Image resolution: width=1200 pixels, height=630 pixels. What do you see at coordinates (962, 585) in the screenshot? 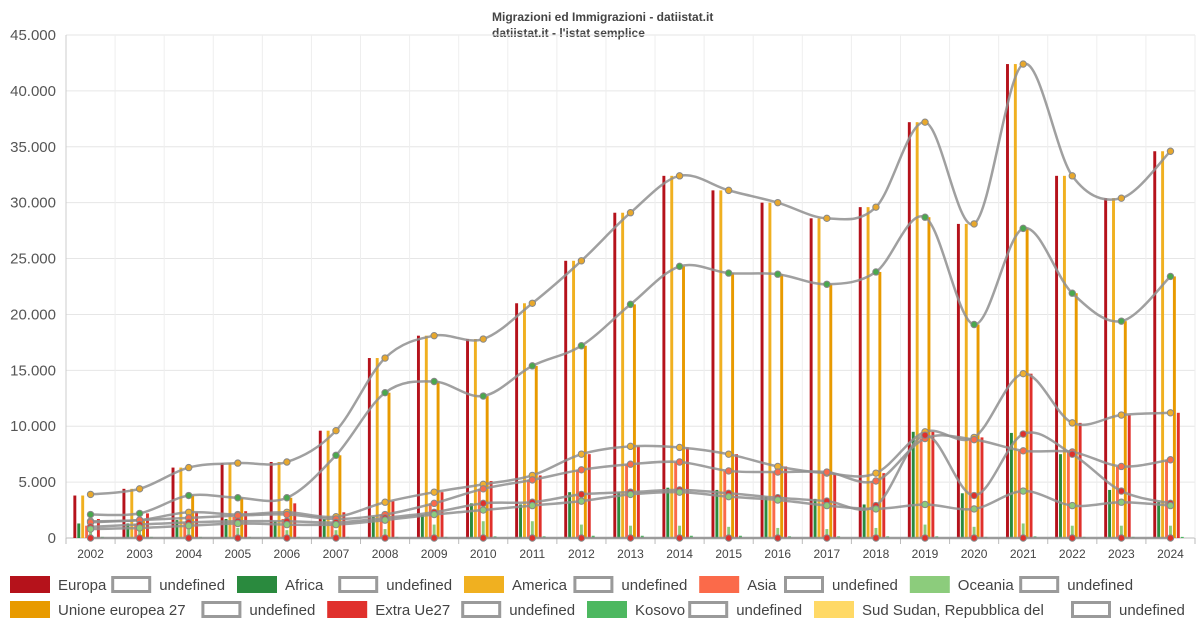
I see `legend-item: Oceania` at bounding box center [962, 585].